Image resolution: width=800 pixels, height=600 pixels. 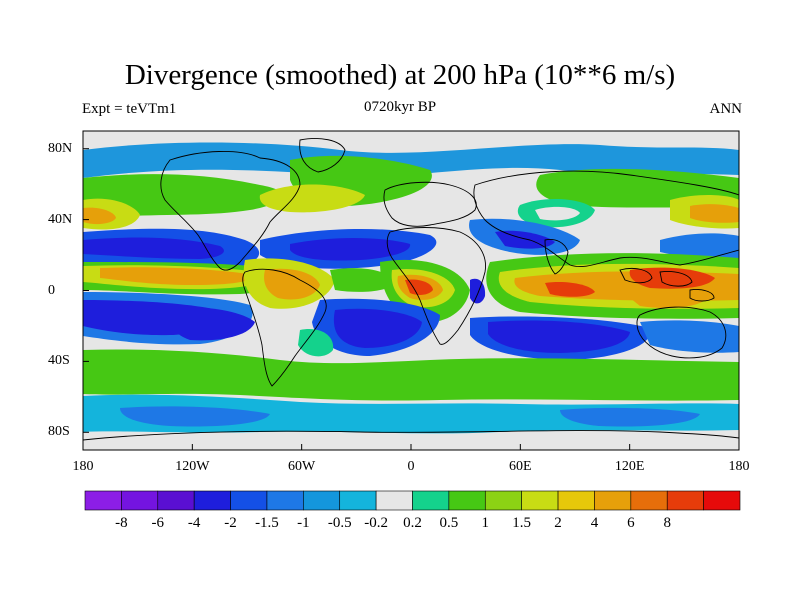 What do you see at coordinates (570, 289) in the screenshot?
I see `indian-ocean-red` at bounding box center [570, 289].